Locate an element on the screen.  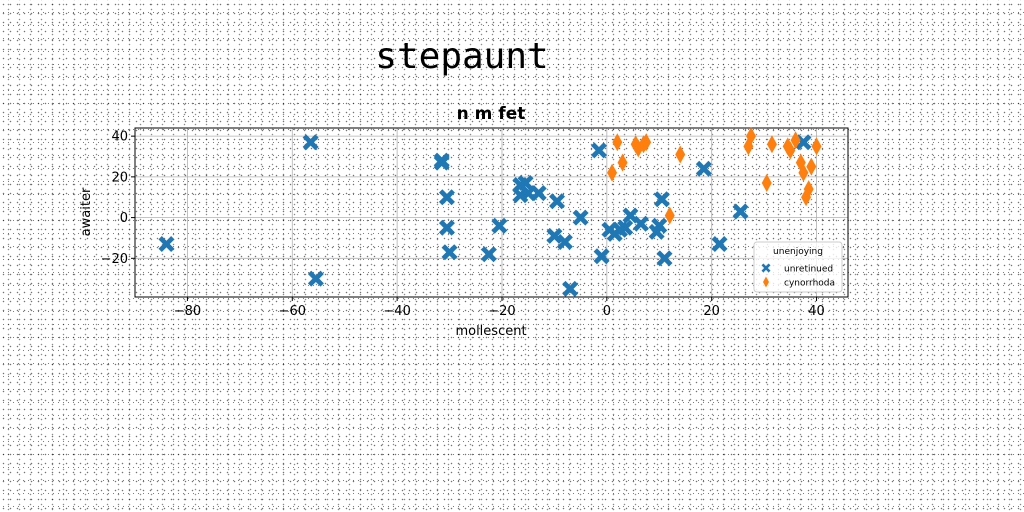
y-tick-label: 0 is located at coordinates (124, 218).